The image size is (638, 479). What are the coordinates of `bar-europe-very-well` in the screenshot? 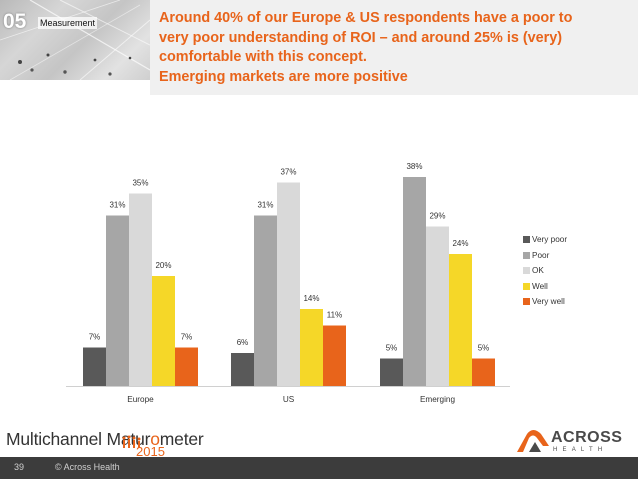 It's located at (186, 366).